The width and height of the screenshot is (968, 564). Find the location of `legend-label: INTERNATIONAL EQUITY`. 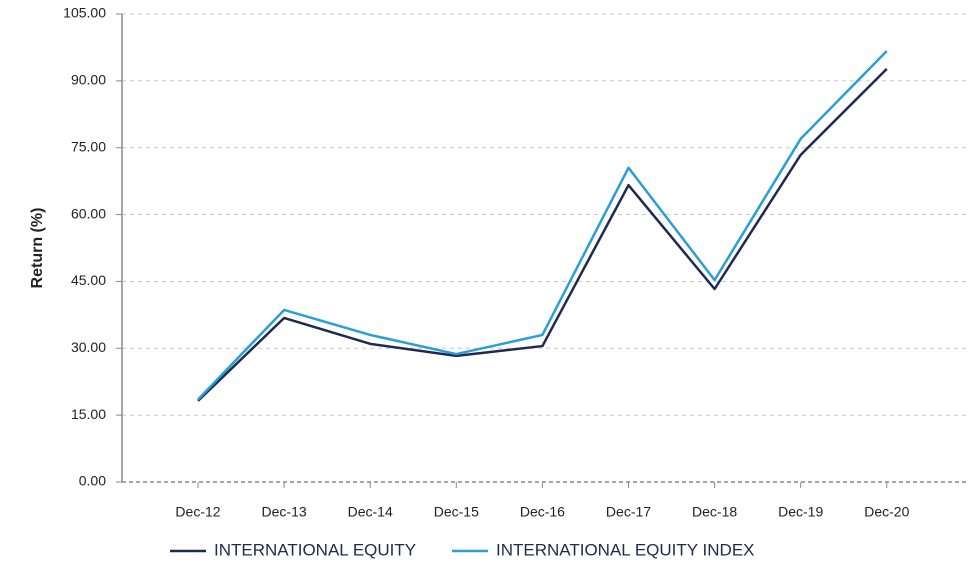

legend-label: INTERNATIONAL EQUITY is located at coordinates (315, 549).